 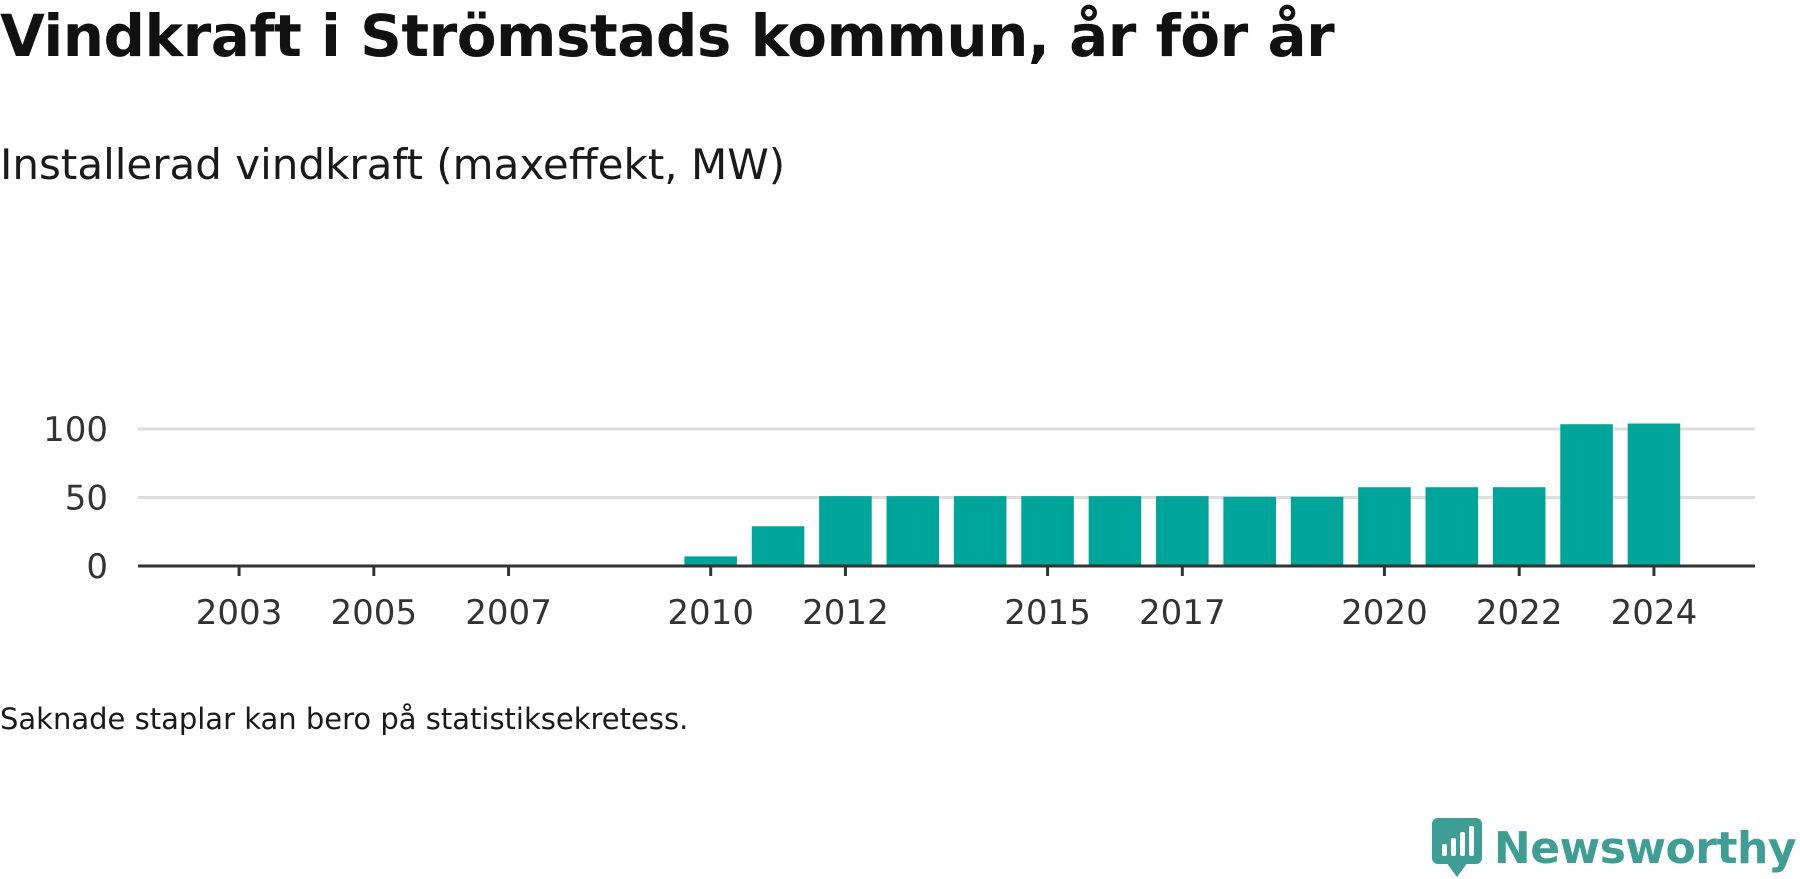 What do you see at coordinates (1654, 613) in the screenshot?
I see `x-tick-label: 2024` at bounding box center [1654, 613].